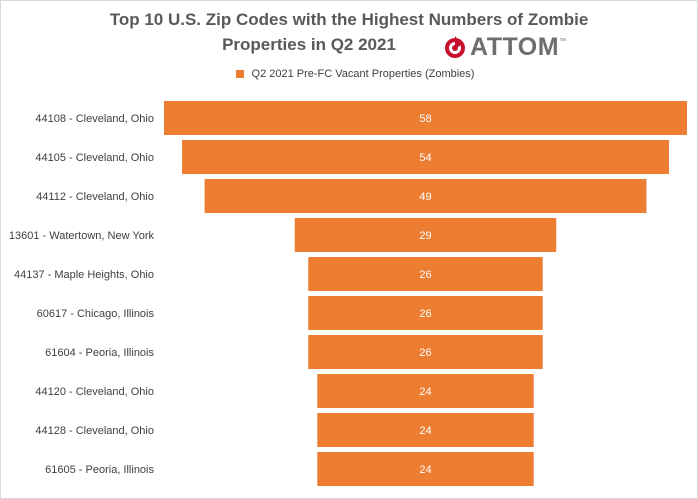 The height and width of the screenshot is (499, 698). Describe the element at coordinates (84, 275) in the screenshot. I see `category-label: 44137 - Maple Heights, Ohio` at that location.